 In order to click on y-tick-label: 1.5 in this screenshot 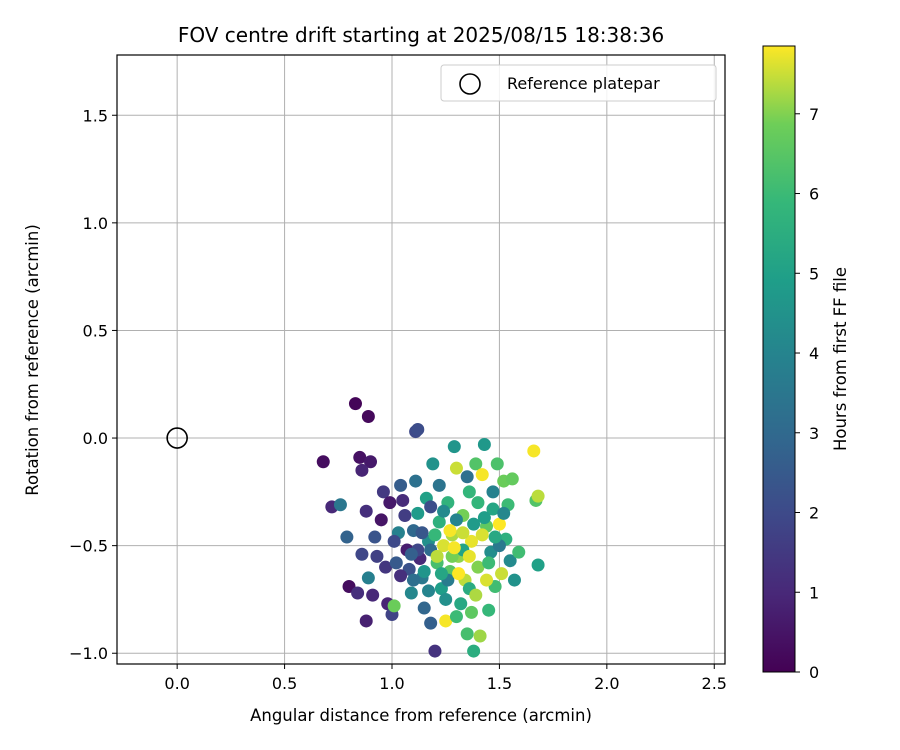, I will do `click(95, 115)`.